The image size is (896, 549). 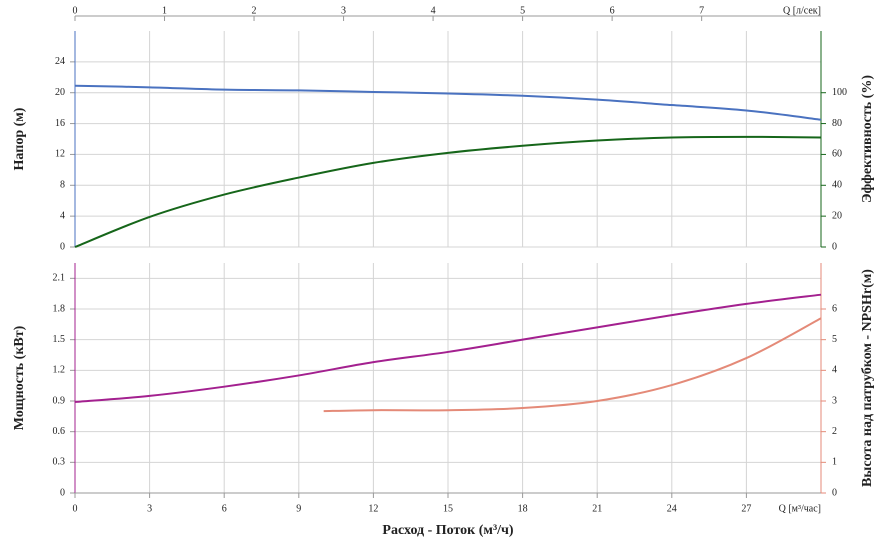 I want to click on x-tick-label: 9, so click(x=298, y=508).